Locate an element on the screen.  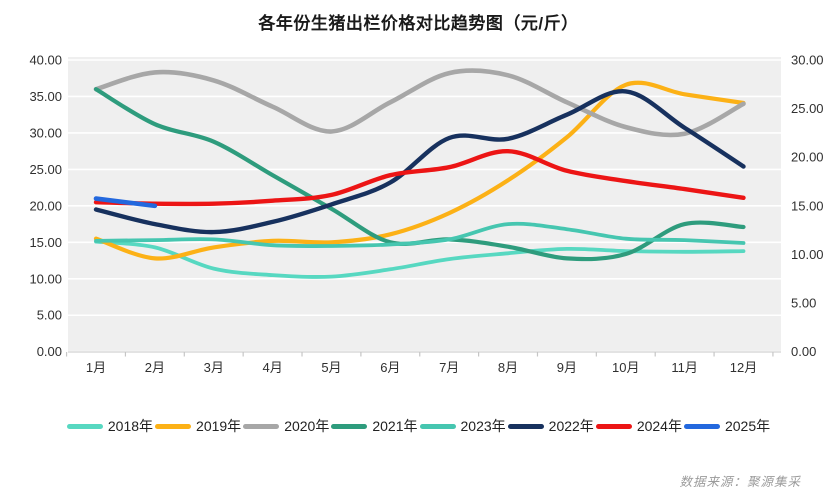
legend-item: 2025年 is located at coordinates (727, 426).